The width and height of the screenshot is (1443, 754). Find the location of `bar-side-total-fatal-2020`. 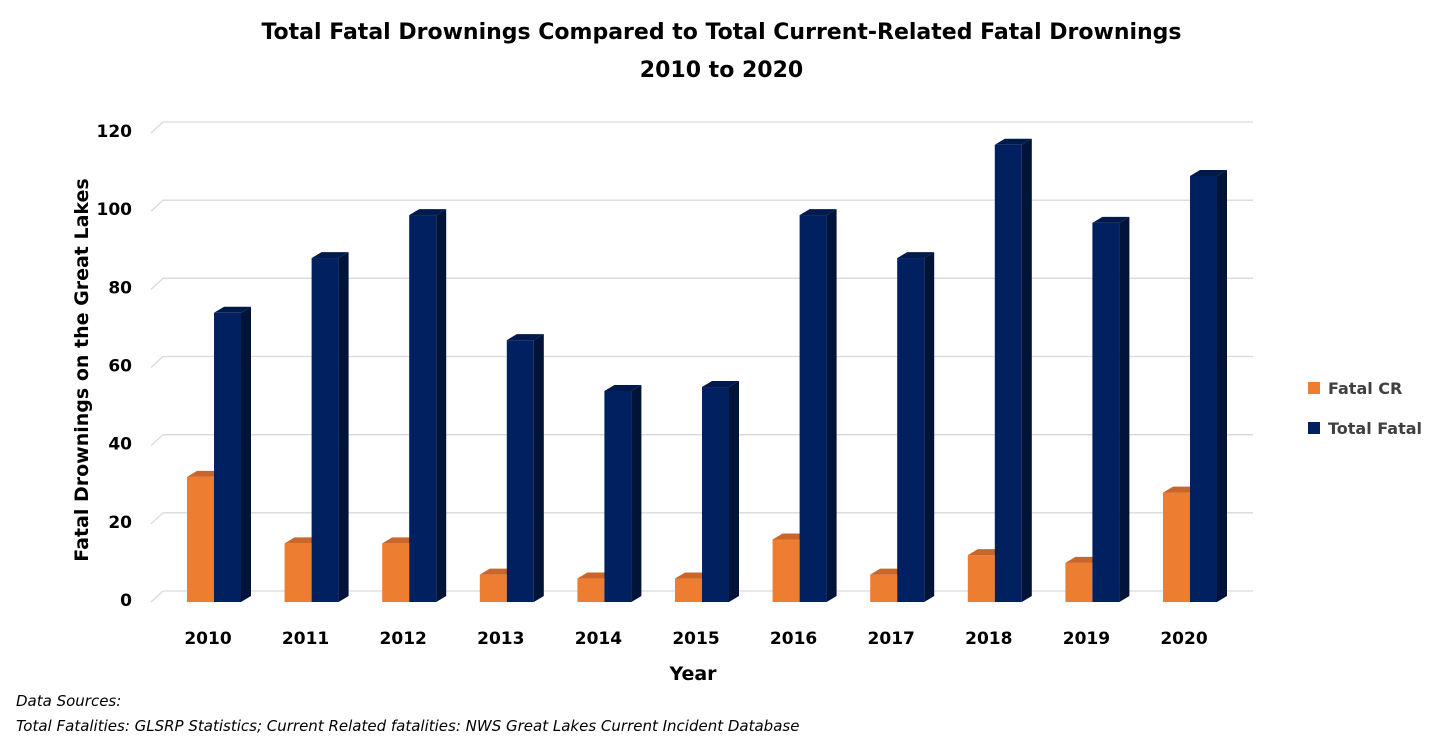

bar-side-total-fatal-2020 is located at coordinates (1222, 385).